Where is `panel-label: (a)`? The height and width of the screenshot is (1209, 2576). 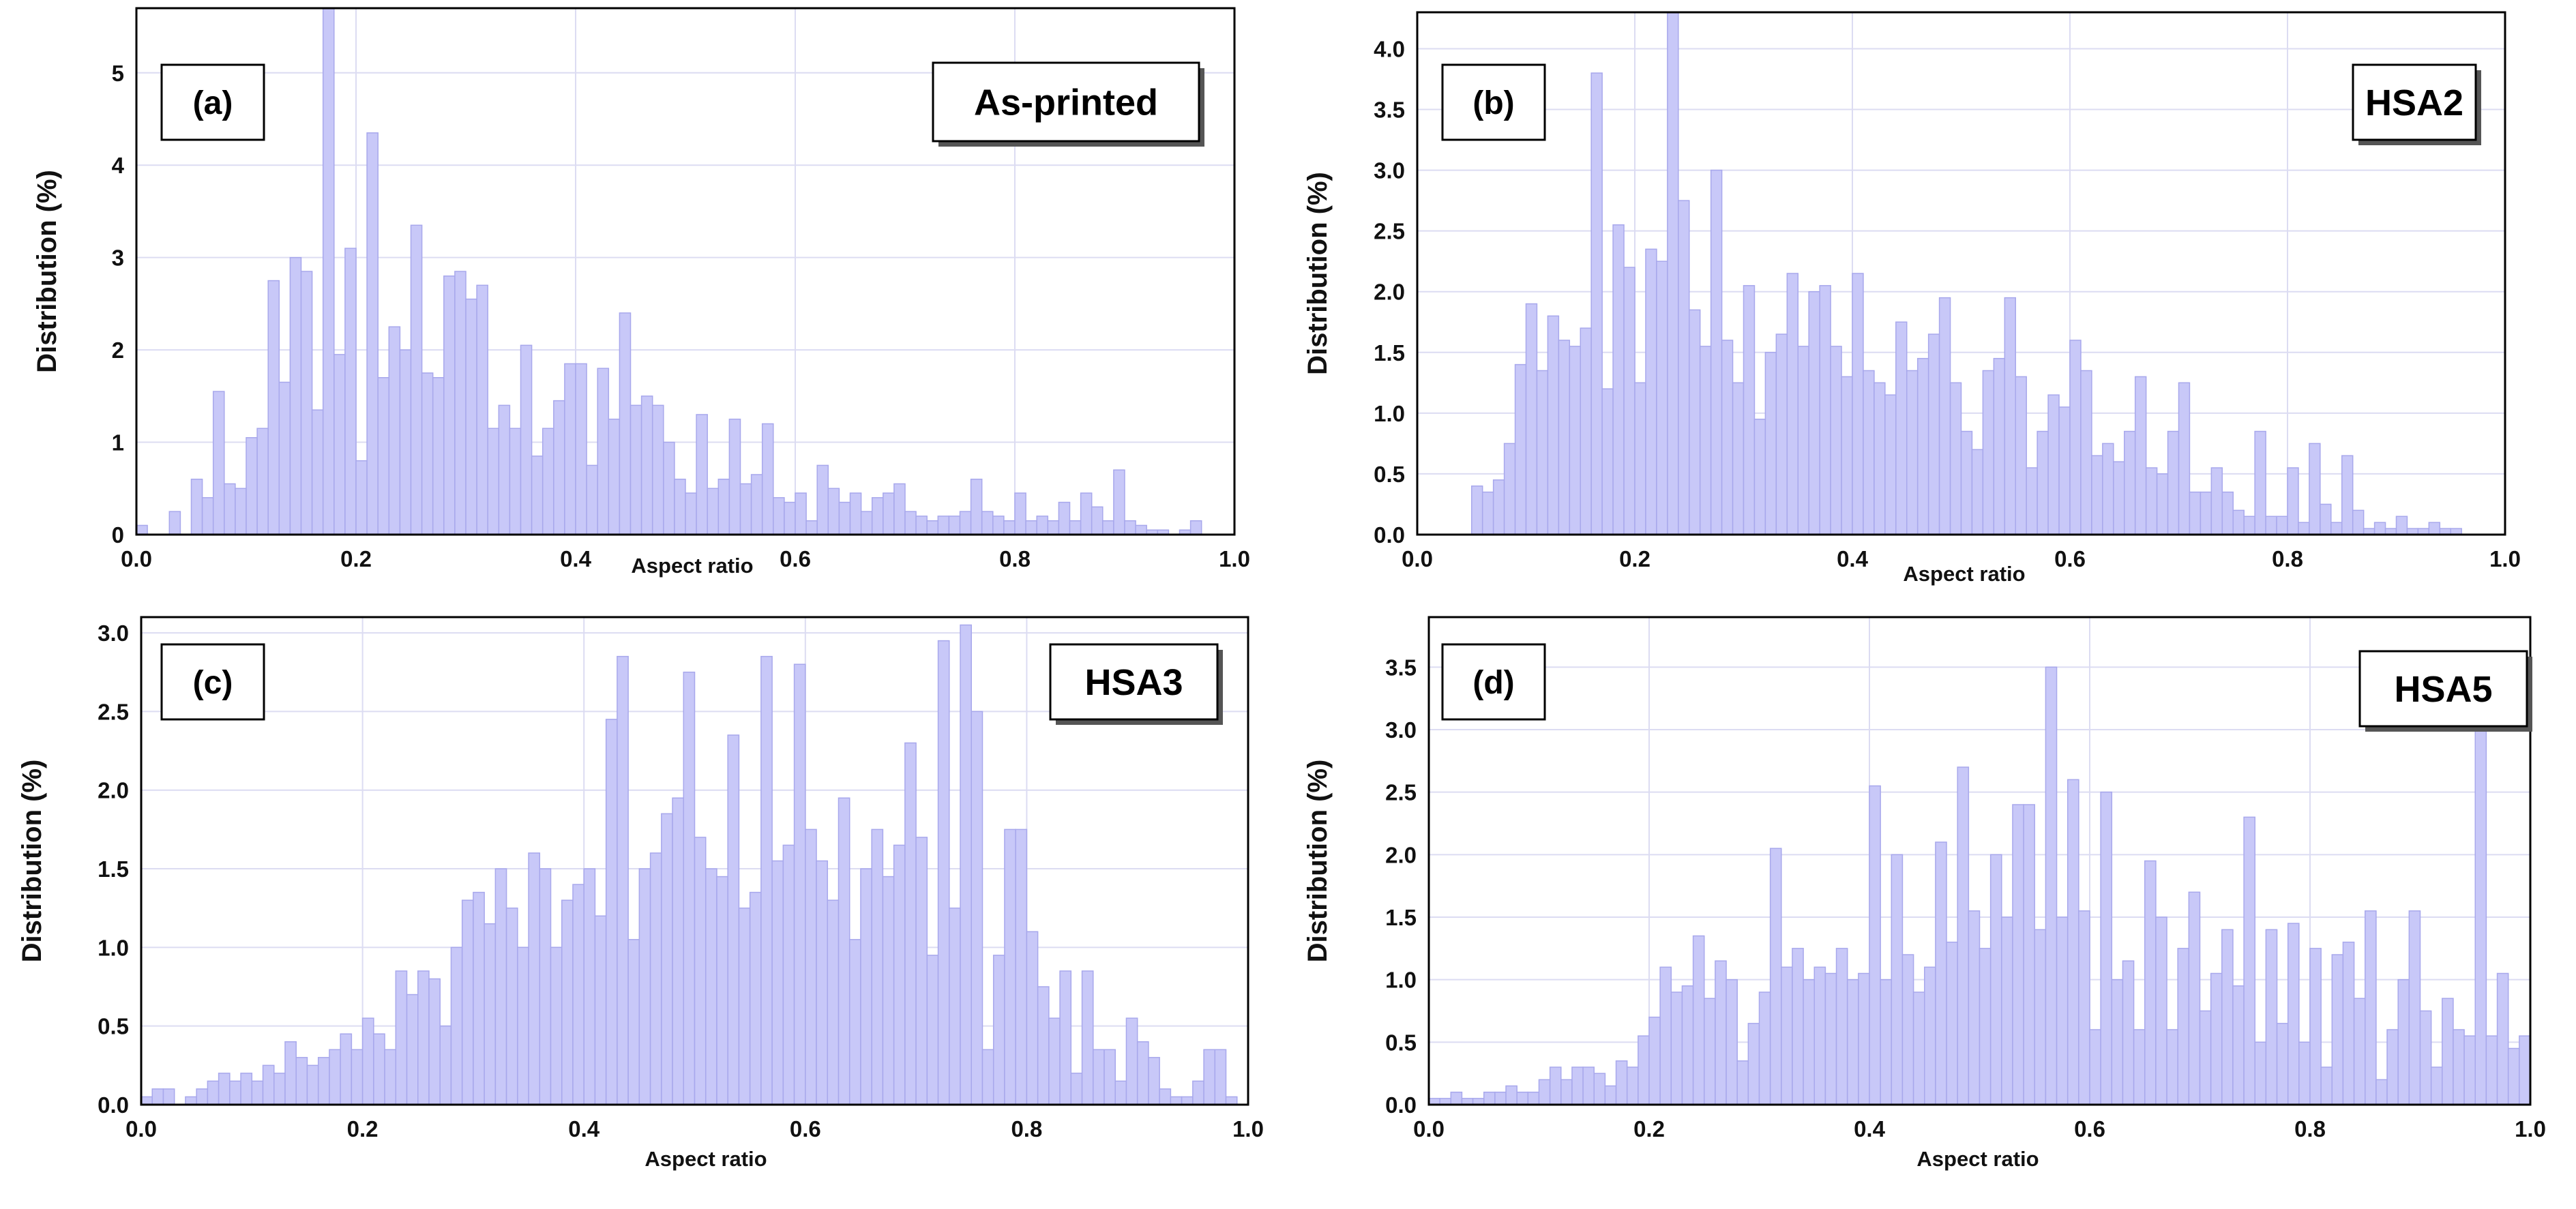 panel-label: (a) is located at coordinates (213, 103).